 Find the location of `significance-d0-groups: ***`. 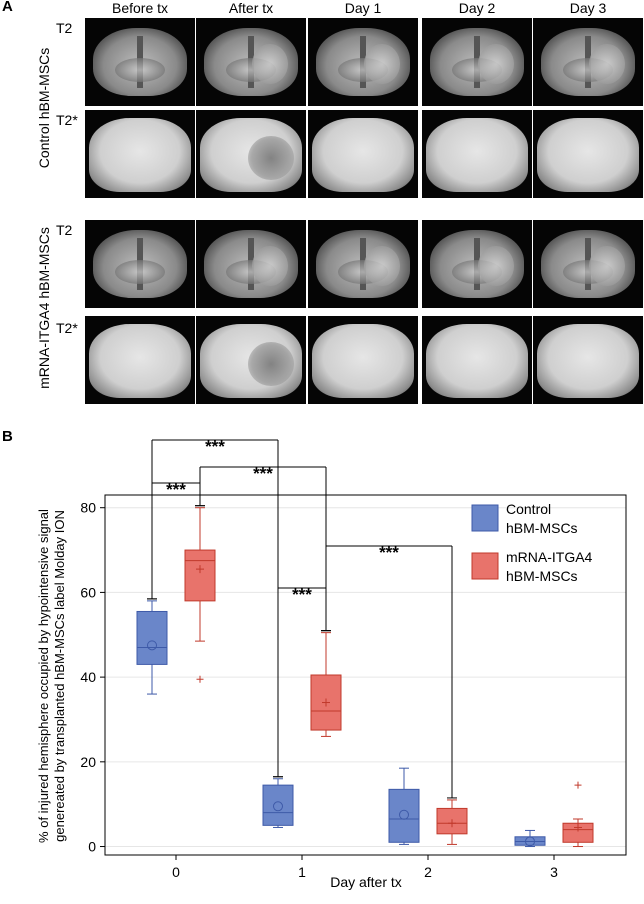

significance-d0-groups: *** is located at coordinates (176, 540).